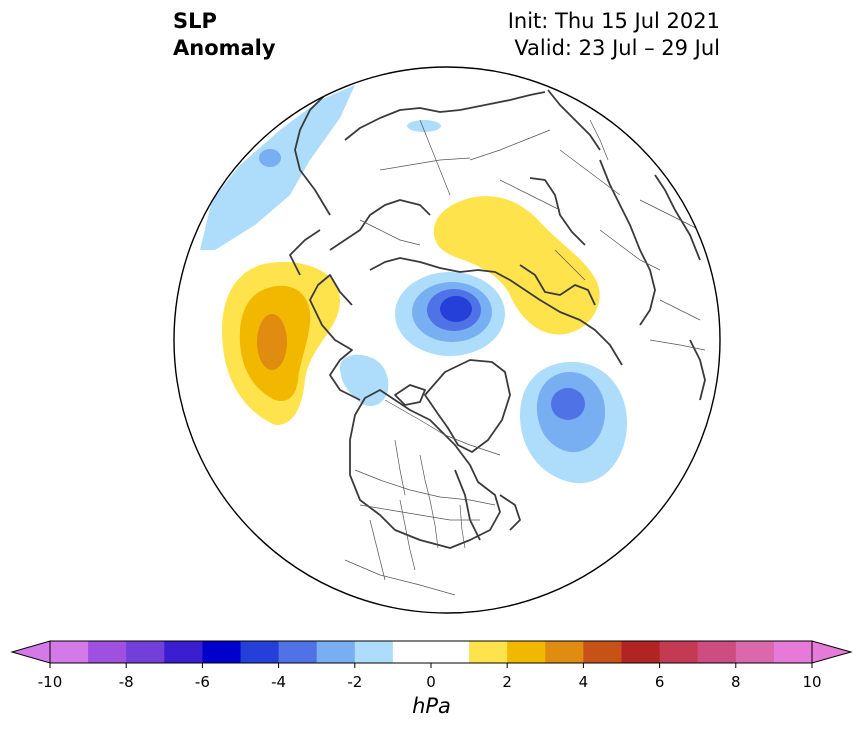  What do you see at coordinates (424, 126) in the screenshot?
I see `anomaly-negative-east-siberian-sea` at bounding box center [424, 126].